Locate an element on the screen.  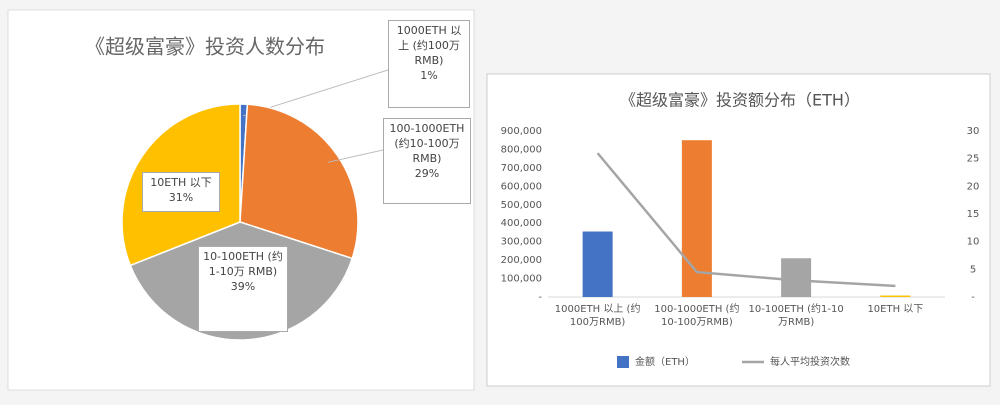
value-label: 31% is located at coordinates (181, 197).